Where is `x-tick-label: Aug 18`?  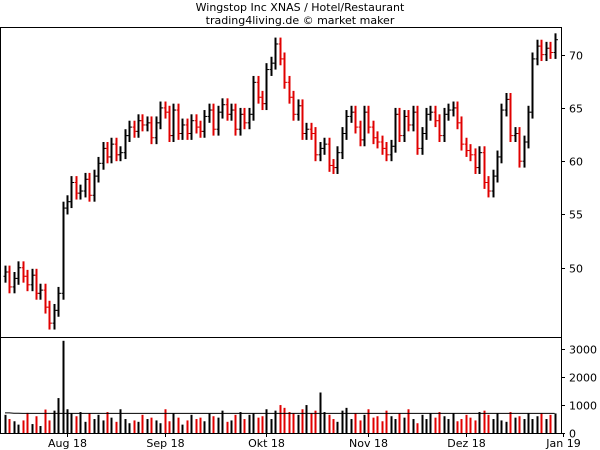
x-tick-label: Aug 18 is located at coordinates (67, 443).